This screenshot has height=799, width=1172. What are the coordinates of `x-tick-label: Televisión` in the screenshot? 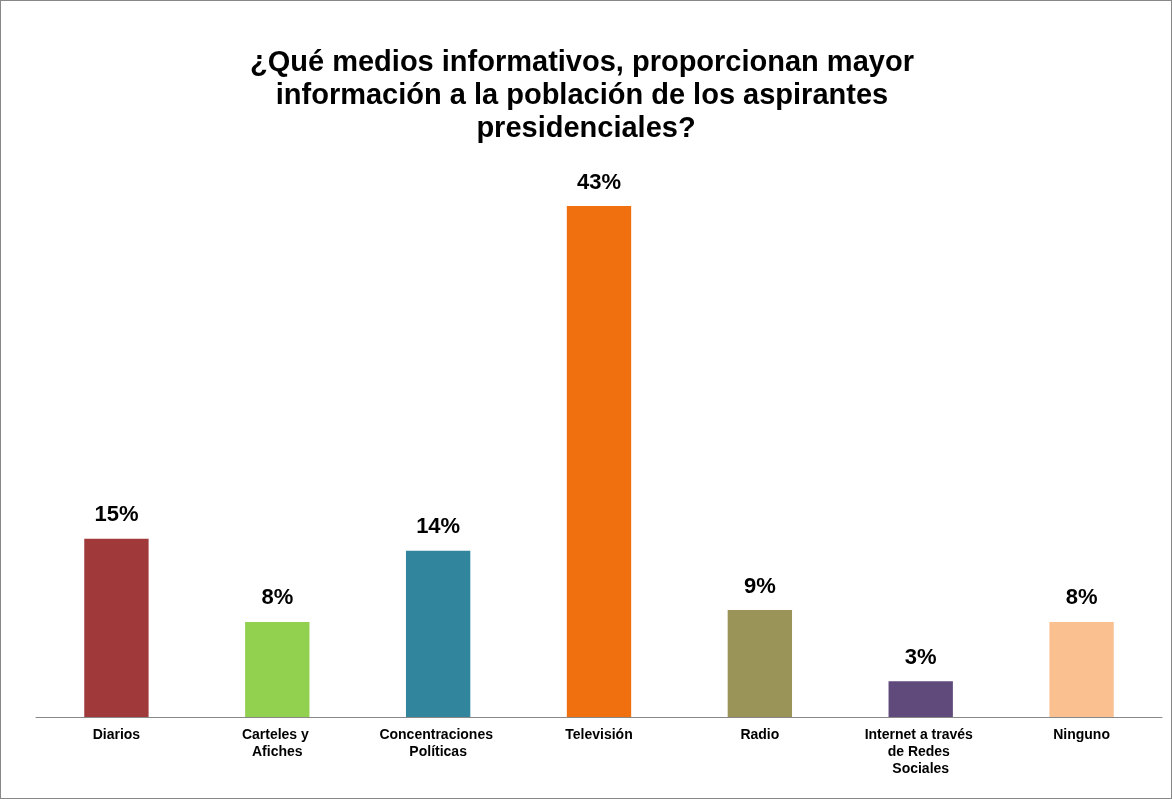 It's located at (599, 733).